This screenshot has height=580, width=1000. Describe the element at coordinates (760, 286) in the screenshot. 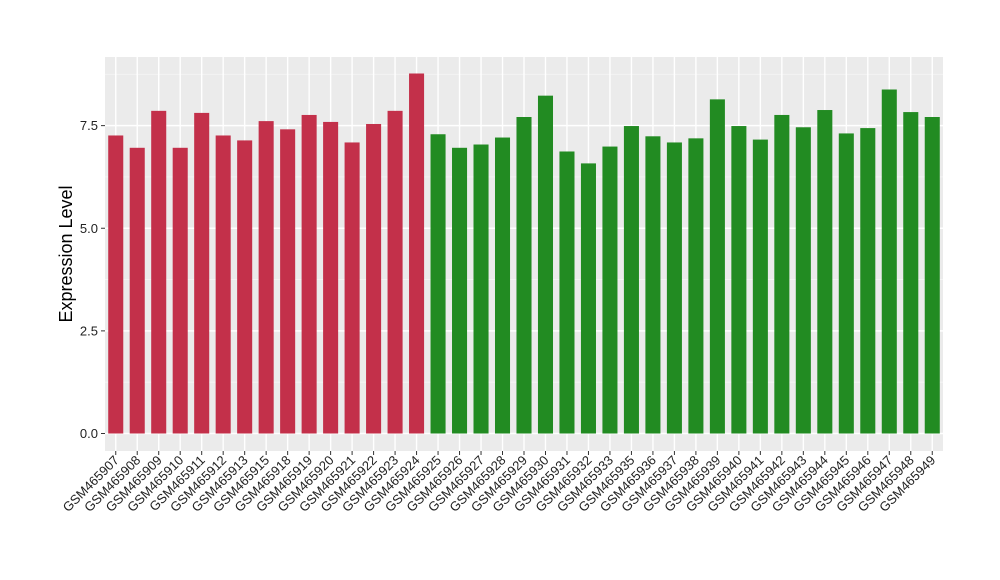

I see `bar-GSM465941` at that location.